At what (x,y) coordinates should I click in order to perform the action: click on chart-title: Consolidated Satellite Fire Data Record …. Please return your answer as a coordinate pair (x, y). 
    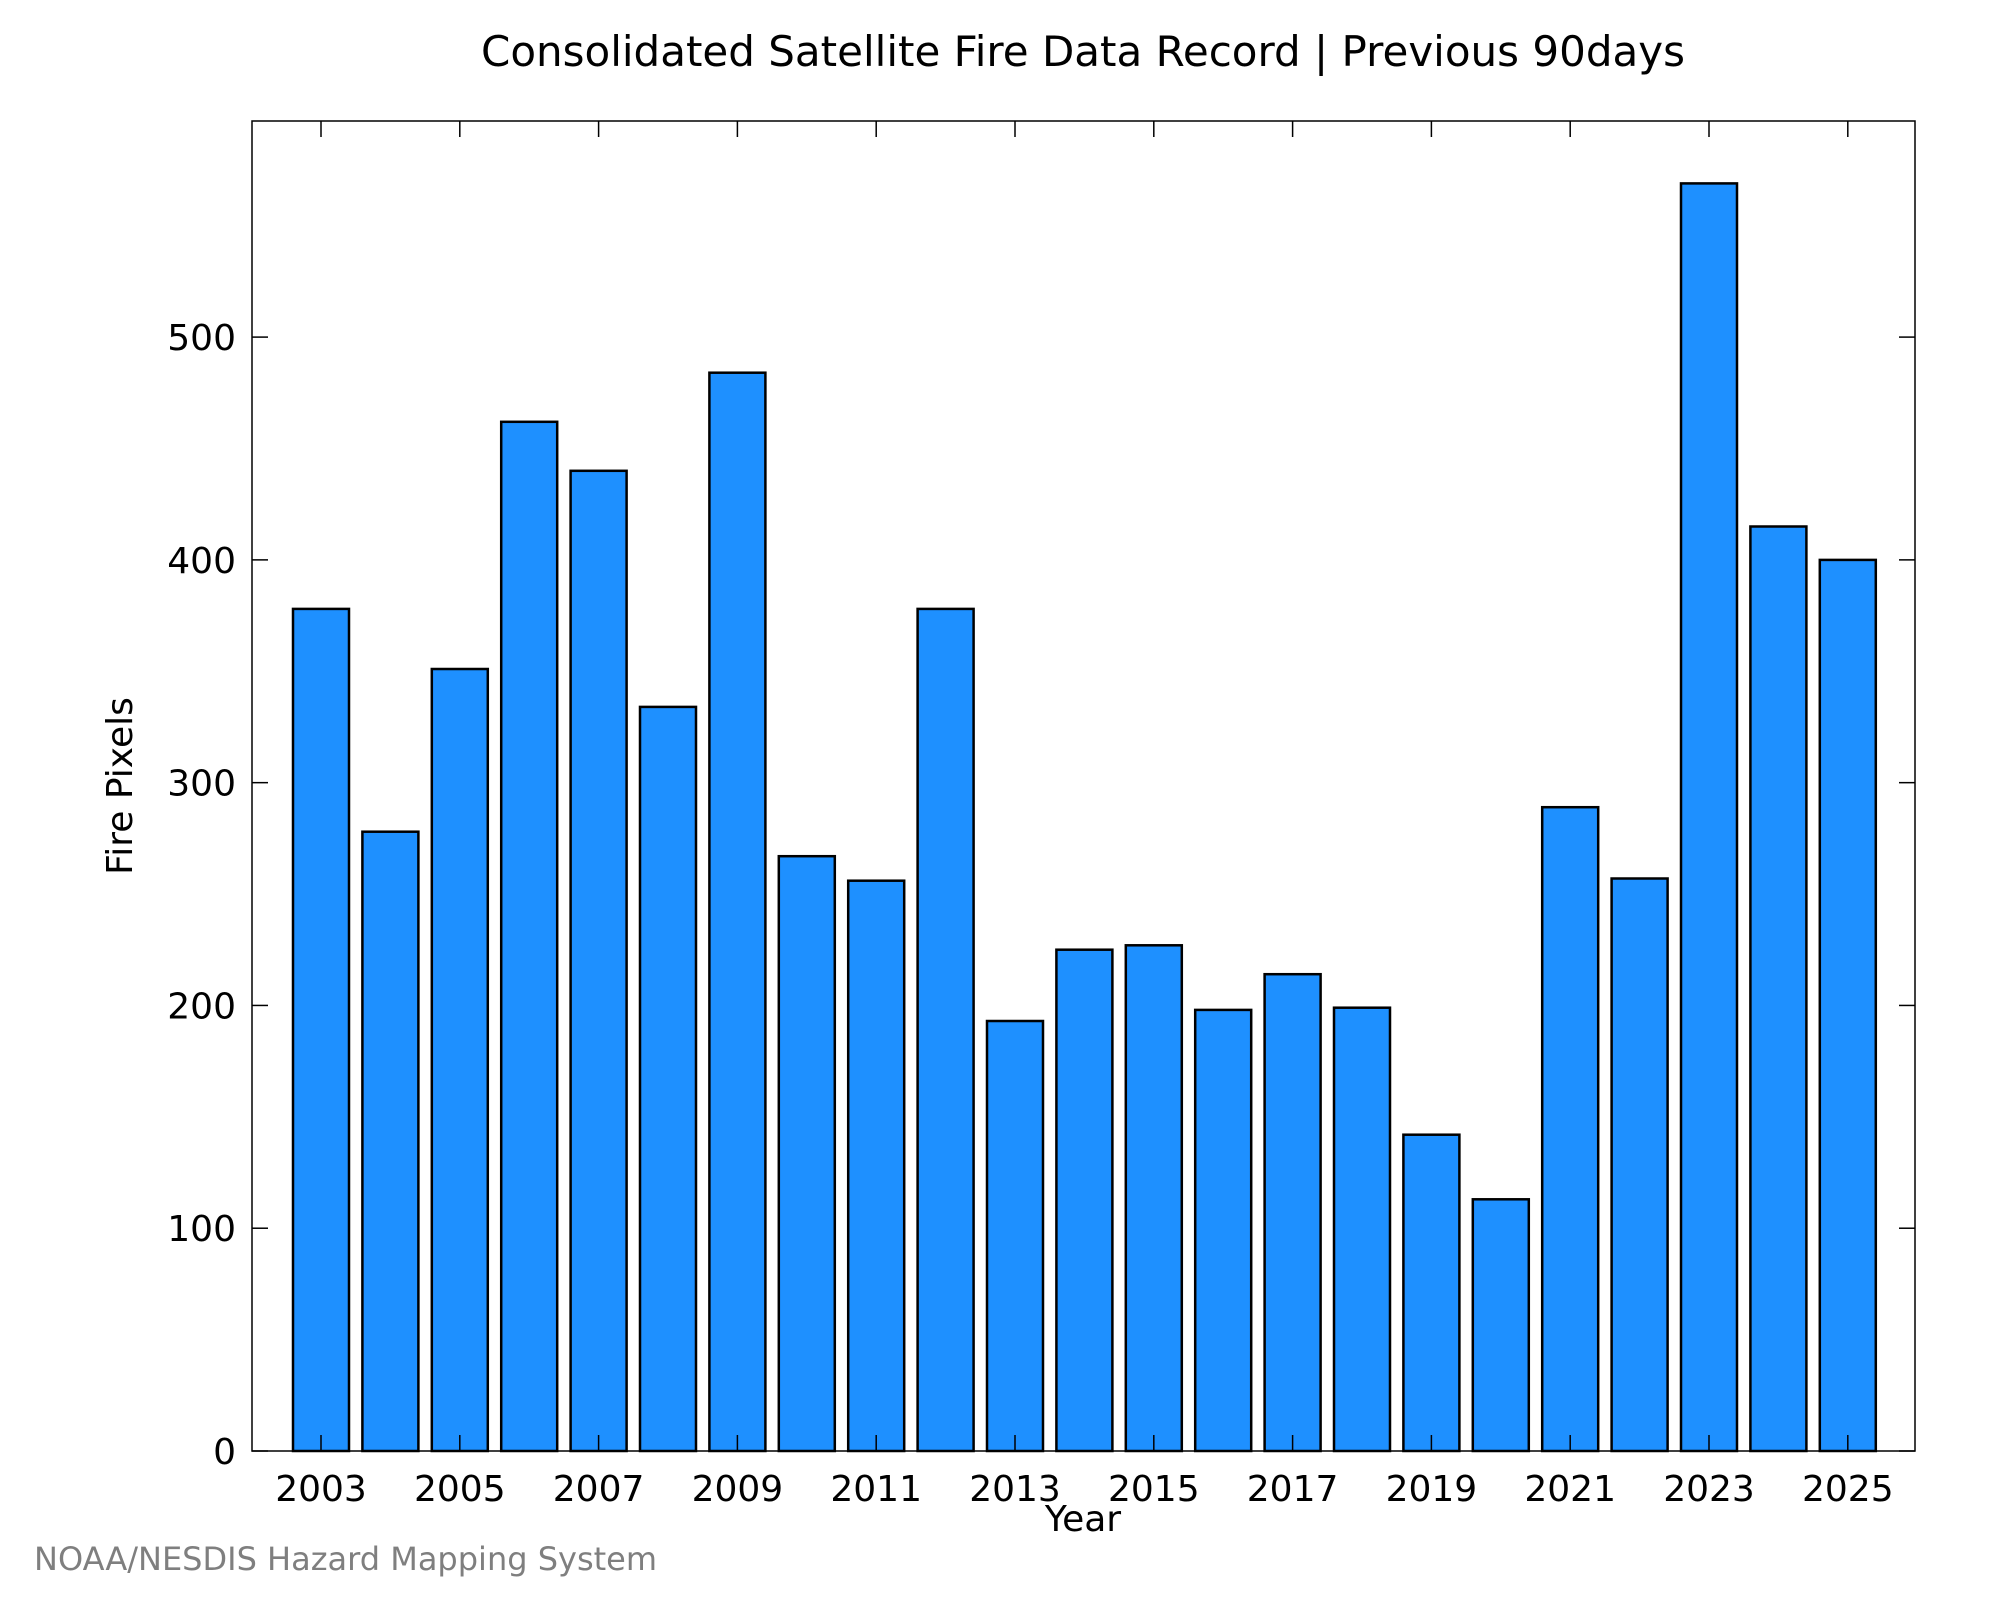
    Looking at the image, I should click on (1083, 51).